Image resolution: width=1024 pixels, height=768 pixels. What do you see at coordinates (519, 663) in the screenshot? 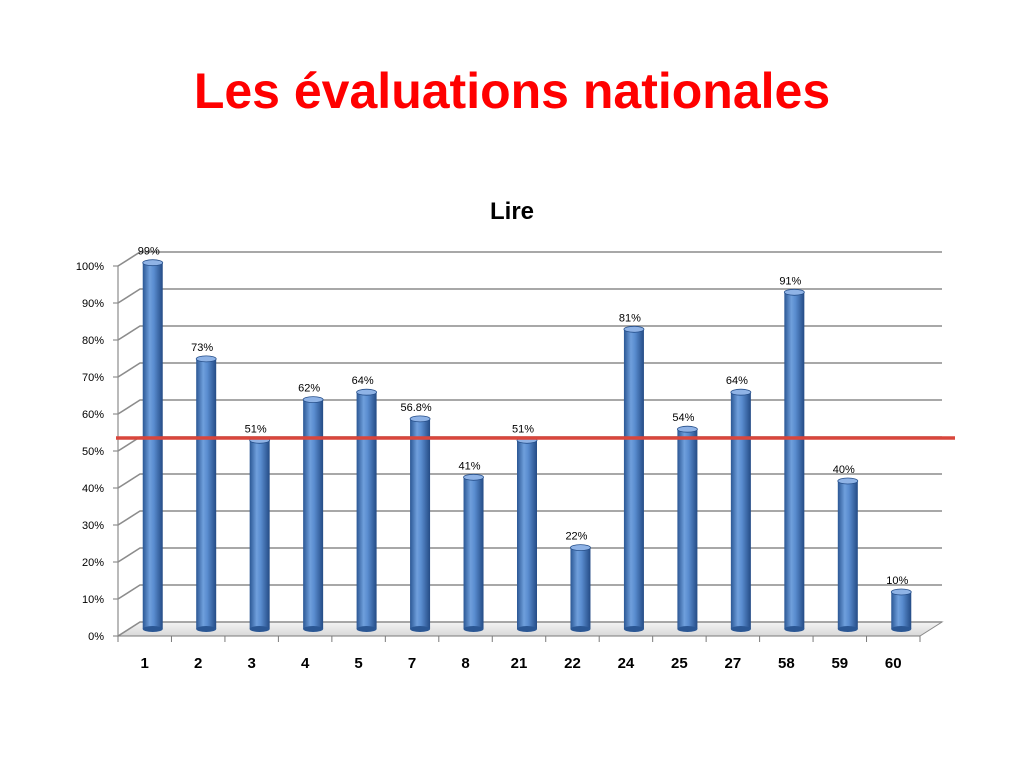
I see `x-tick-label: 21` at bounding box center [519, 663].